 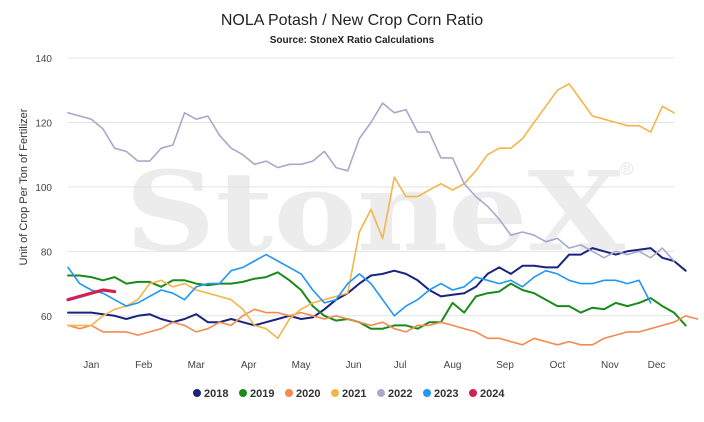 I want to click on legend-label-2021: 2021, so click(x=354, y=394).